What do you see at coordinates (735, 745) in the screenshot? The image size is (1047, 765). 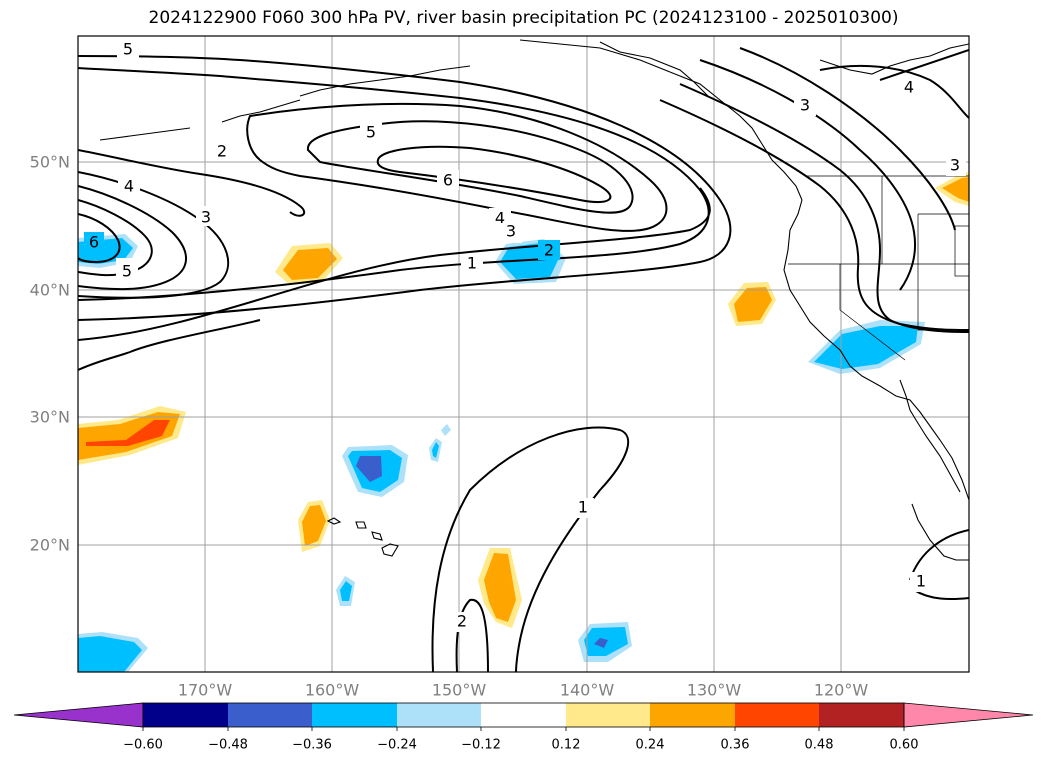 I see `colorbar-tick-label: 0.36` at bounding box center [735, 745].